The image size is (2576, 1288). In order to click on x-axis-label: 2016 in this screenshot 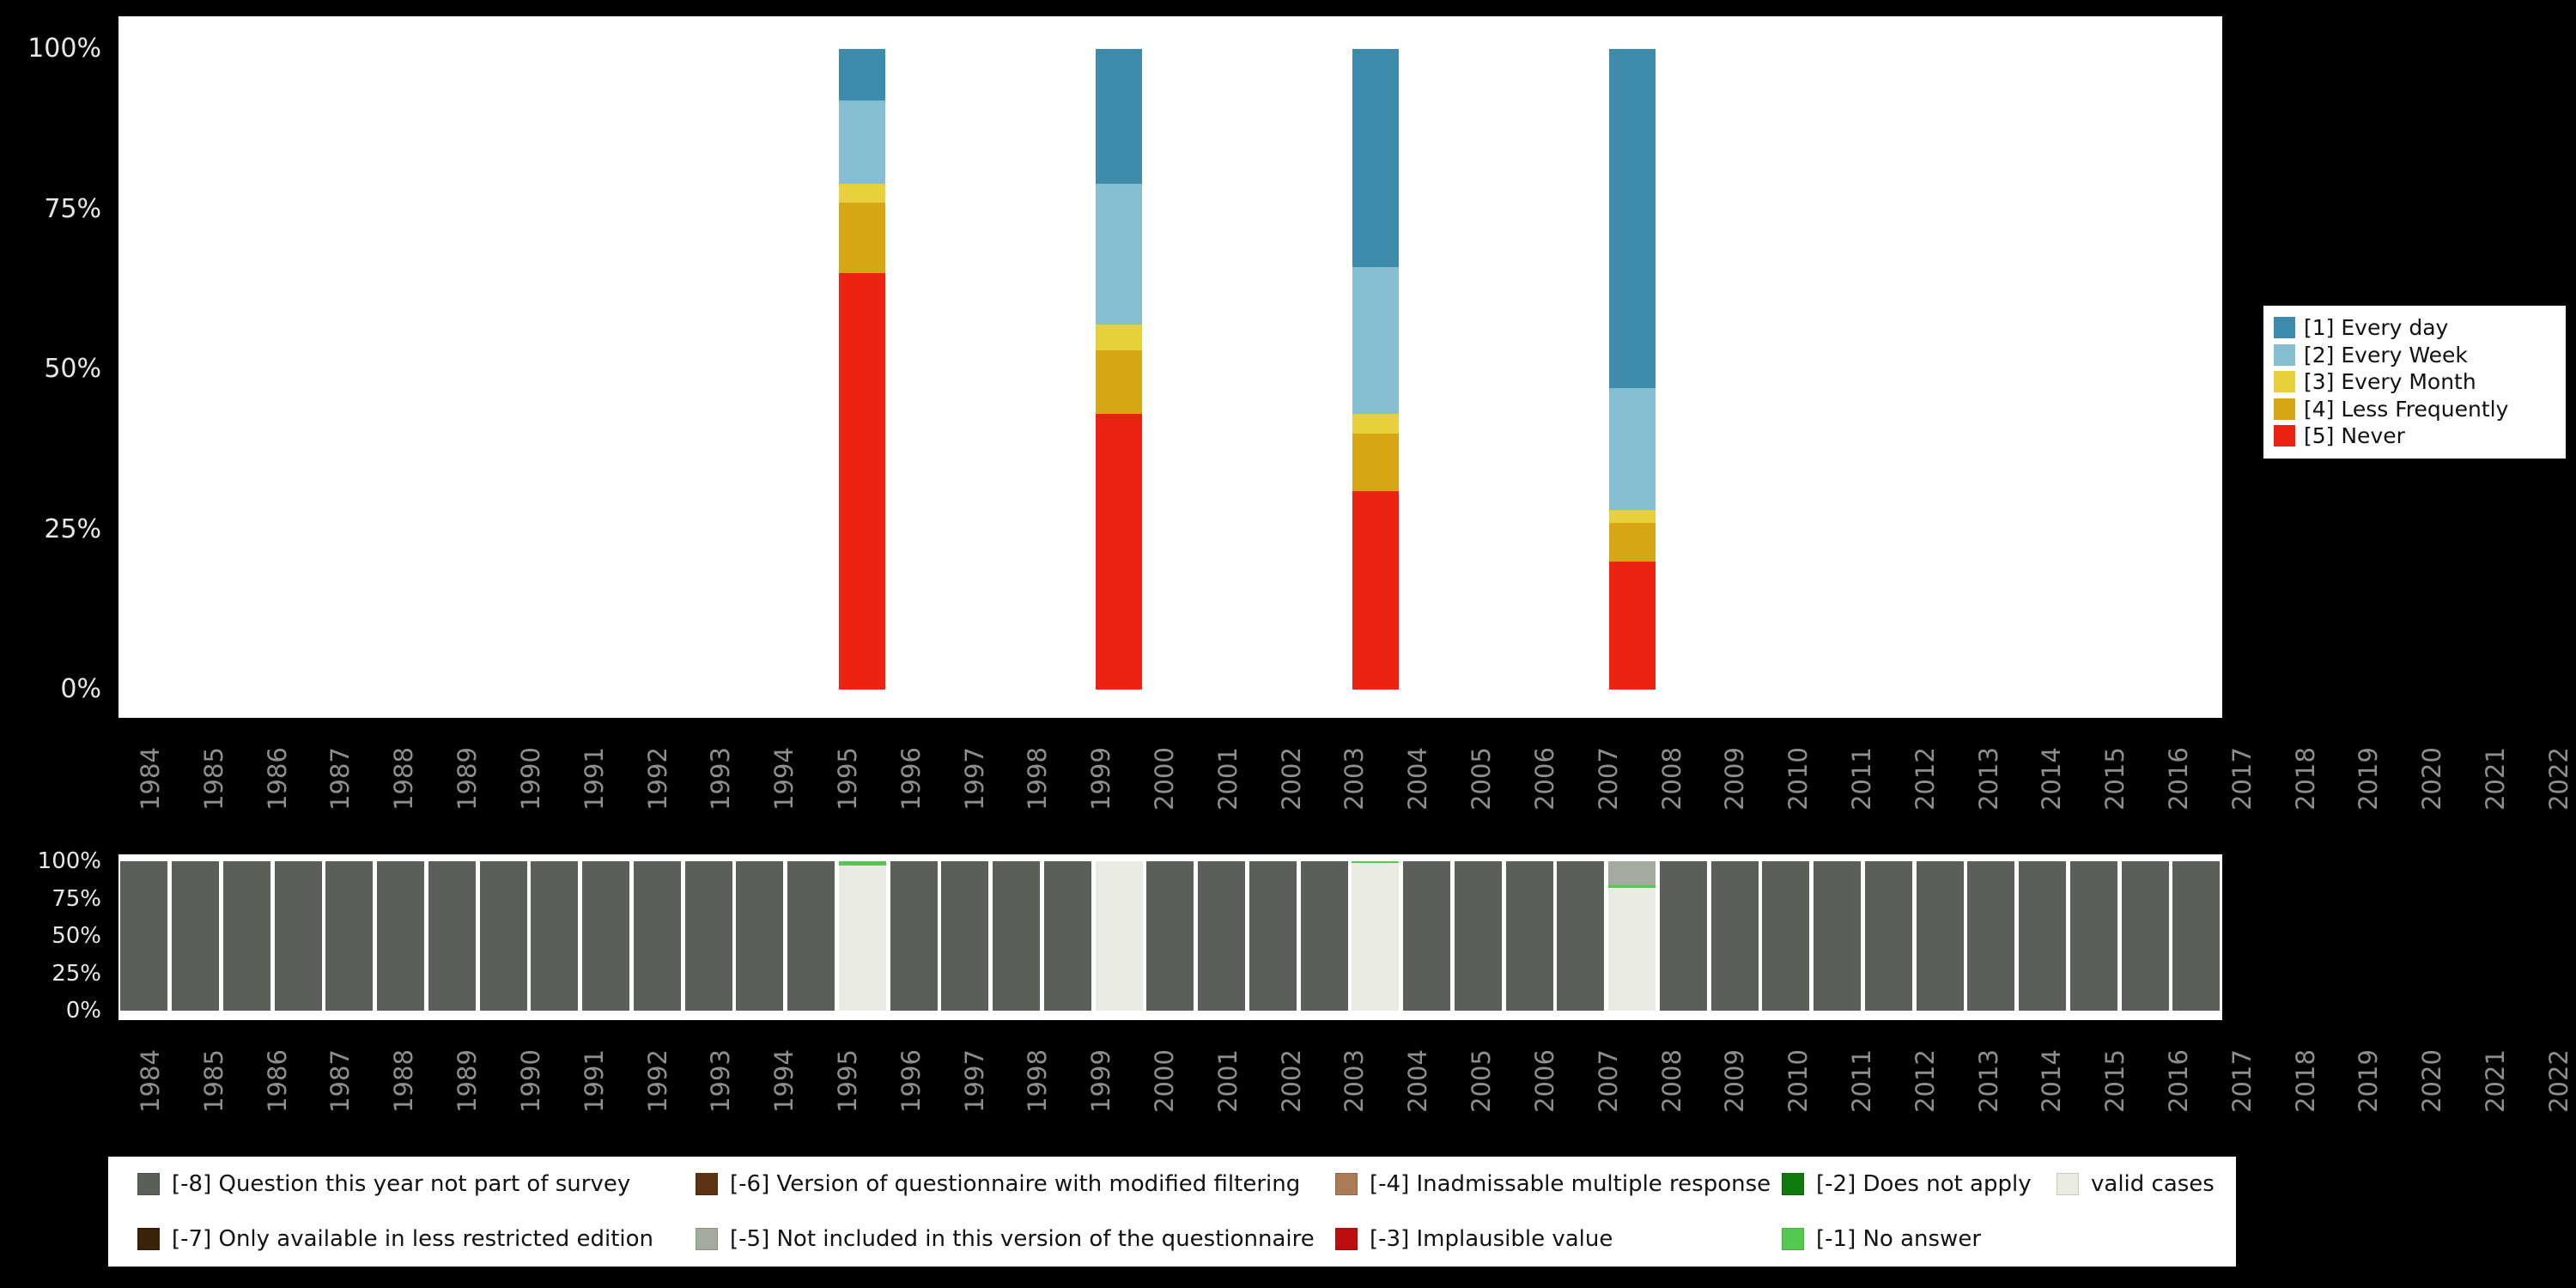, I will do `click(2178, 779)`.